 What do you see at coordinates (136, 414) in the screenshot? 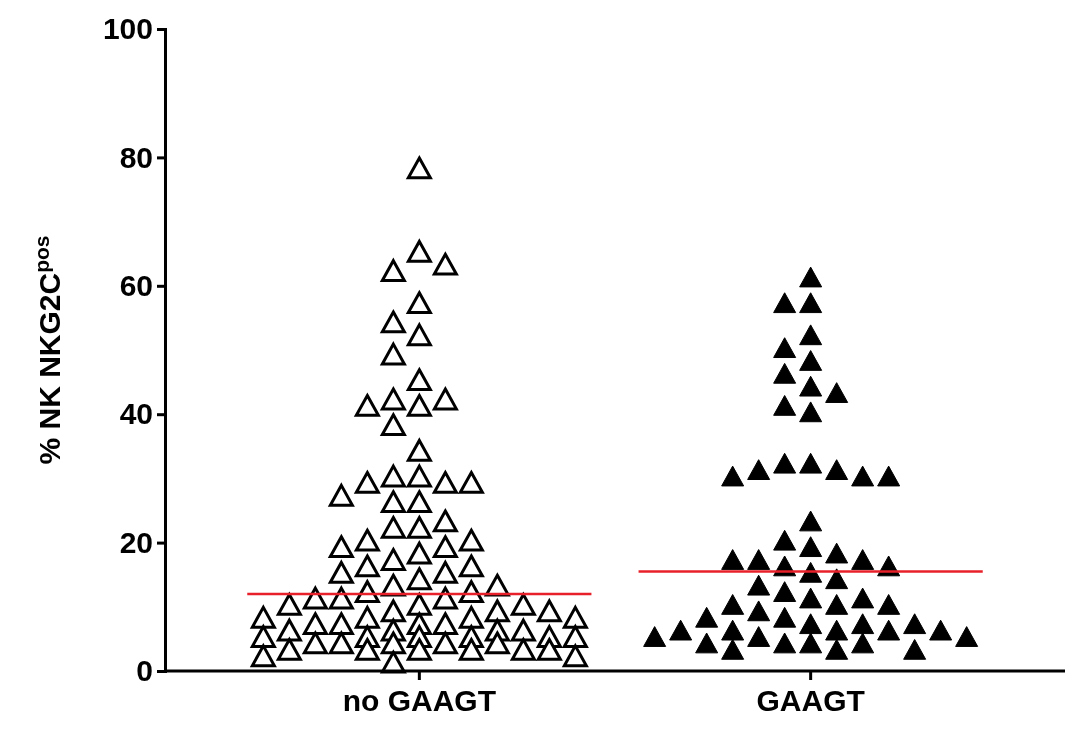
I see `y-tick-label: 40` at bounding box center [136, 414].